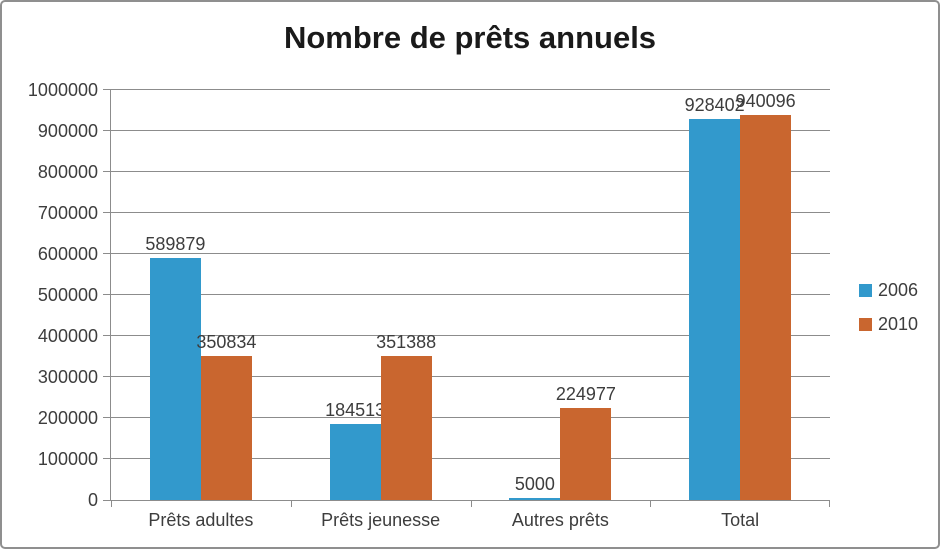 This screenshot has width=940, height=549. What do you see at coordinates (67, 172) in the screenshot?
I see `y-tick-label: 800000` at bounding box center [67, 172].